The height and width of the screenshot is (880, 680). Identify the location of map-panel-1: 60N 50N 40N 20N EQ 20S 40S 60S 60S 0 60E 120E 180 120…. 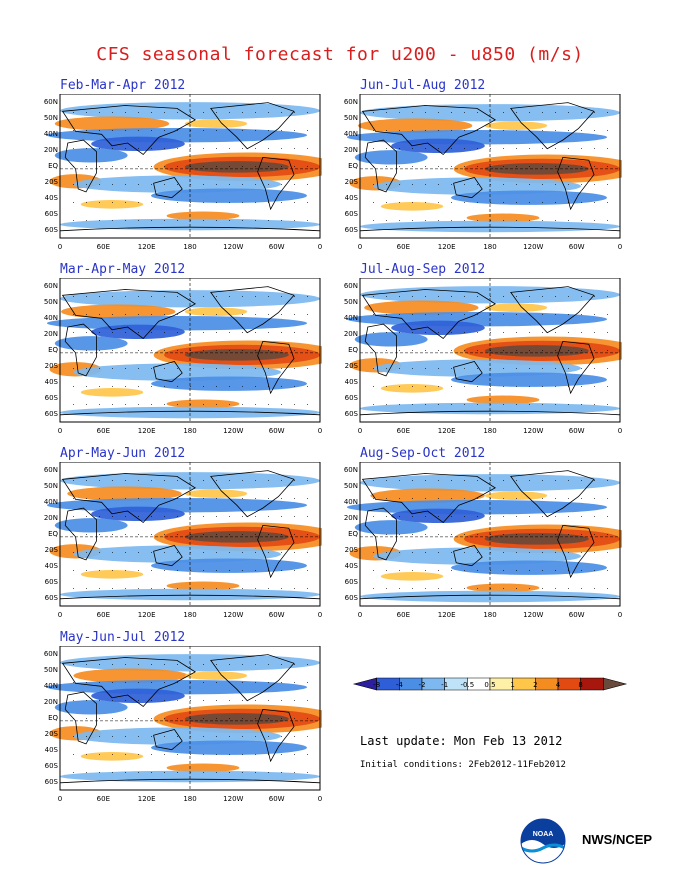
(183, 172).